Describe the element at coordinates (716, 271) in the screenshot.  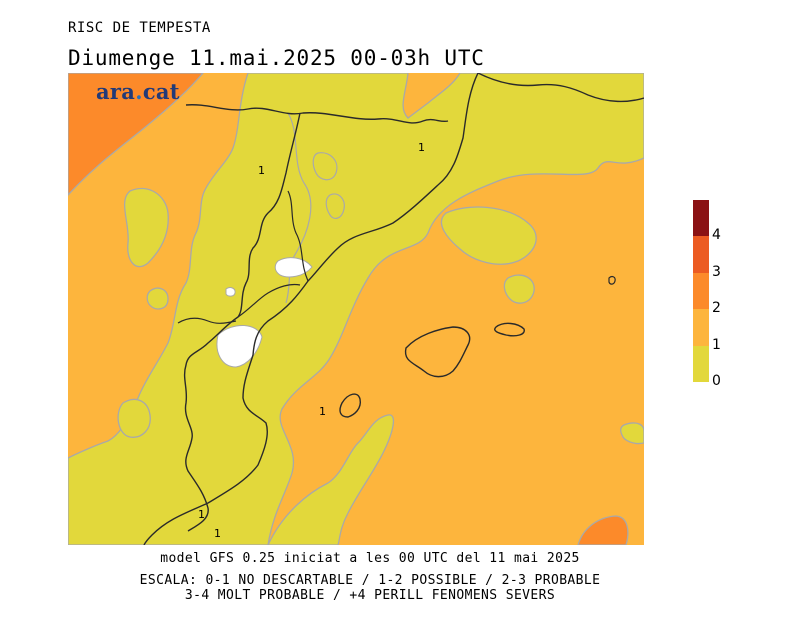
I see `legend-tick-label: 3` at that location.